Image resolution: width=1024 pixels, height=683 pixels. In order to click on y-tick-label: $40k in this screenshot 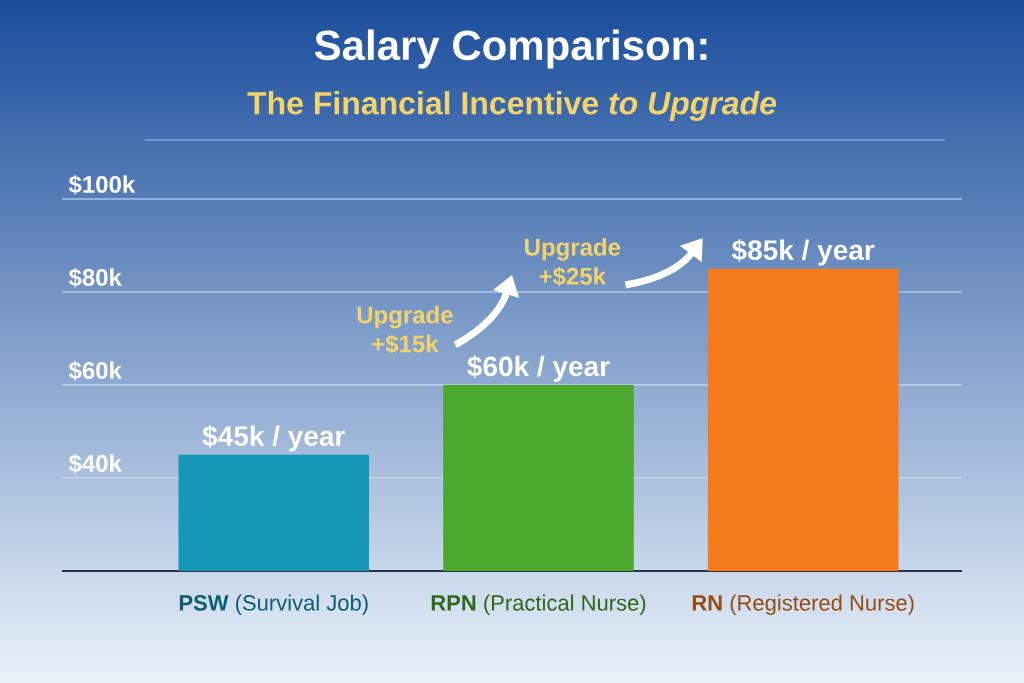, I will do `click(95, 463)`.